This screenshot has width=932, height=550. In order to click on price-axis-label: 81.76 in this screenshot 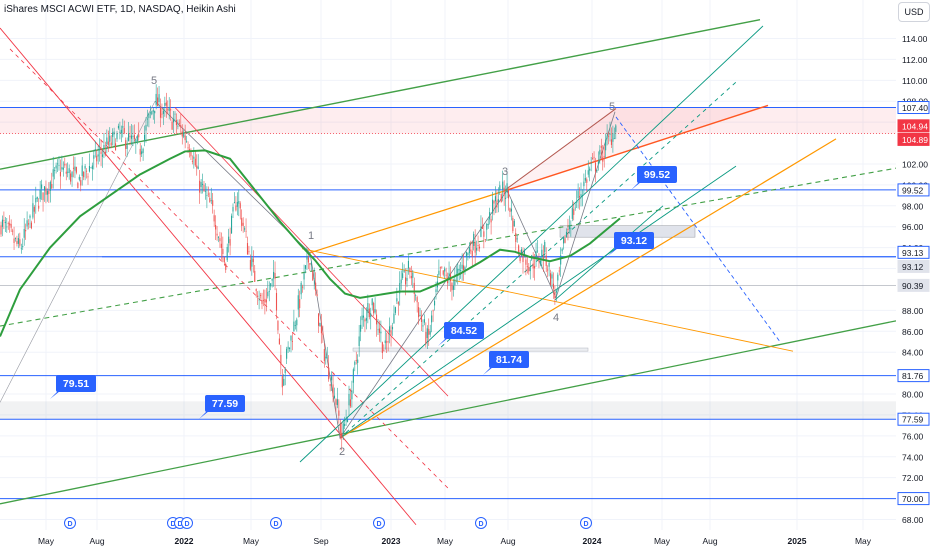, I will do `click(913, 376)`.